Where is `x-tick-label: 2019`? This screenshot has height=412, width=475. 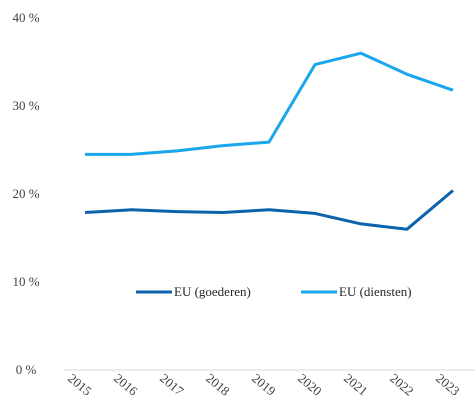
x-tick-label: 2019 is located at coordinates (264, 384).